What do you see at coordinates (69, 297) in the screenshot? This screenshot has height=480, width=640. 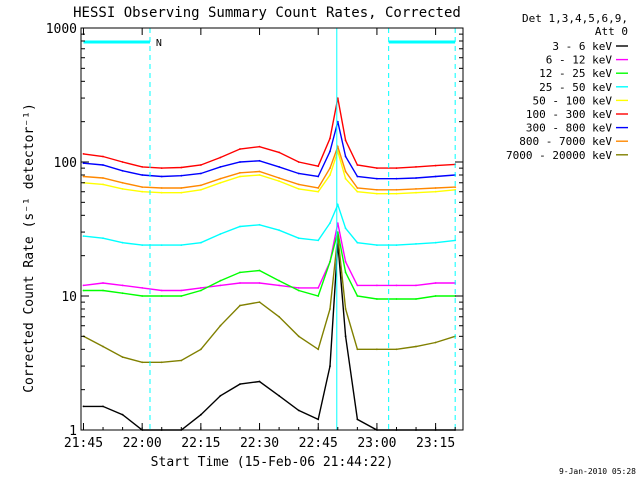 I see `y-tick-label-1: 10` at bounding box center [69, 297].